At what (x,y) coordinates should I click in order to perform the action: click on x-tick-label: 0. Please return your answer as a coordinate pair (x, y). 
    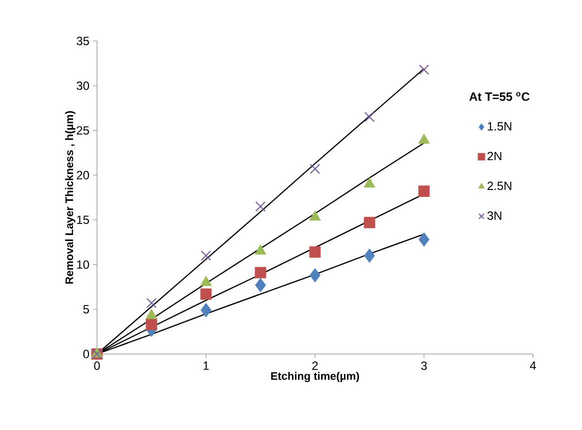
    Looking at the image, I should click on (97, 366).